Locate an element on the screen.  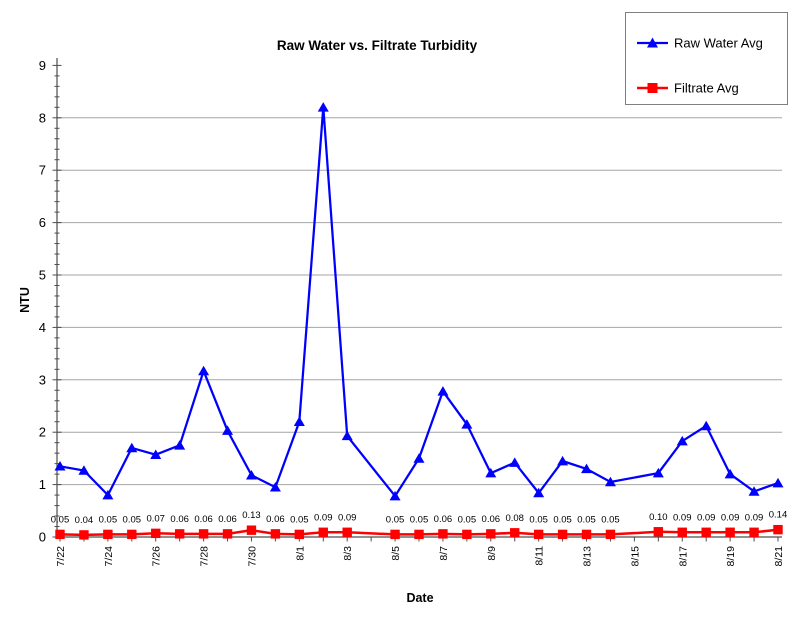
legend: Raw Water Avg Filtrate Avg is located at coordinates (706, 58).